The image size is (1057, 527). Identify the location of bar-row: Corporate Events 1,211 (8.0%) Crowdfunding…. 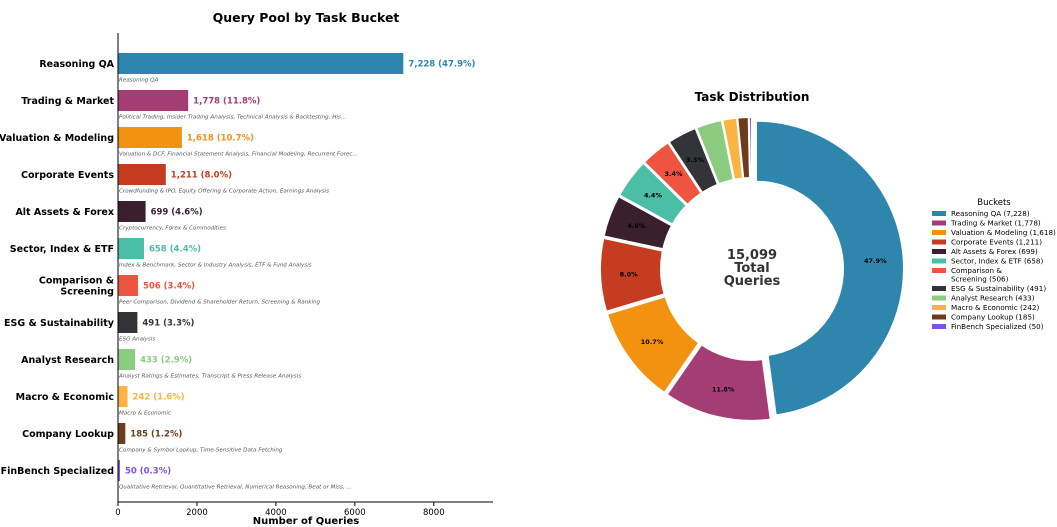
(175, 179).